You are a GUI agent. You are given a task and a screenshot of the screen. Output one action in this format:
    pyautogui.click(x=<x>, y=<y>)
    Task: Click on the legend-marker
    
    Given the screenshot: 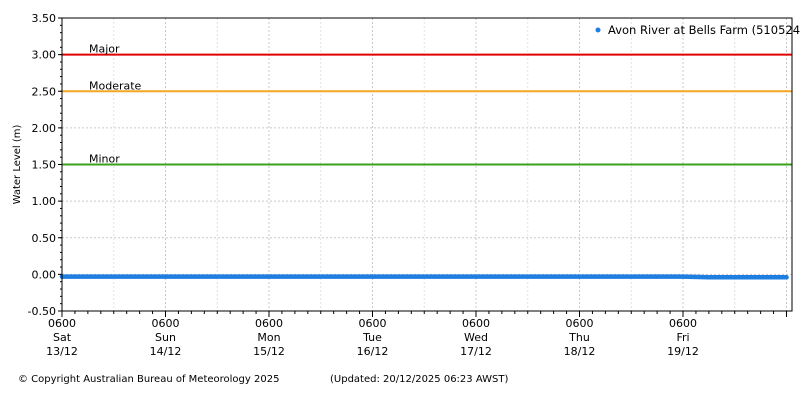 What is the action you would take?
    pyautogui.click(x=598, y=30)
    